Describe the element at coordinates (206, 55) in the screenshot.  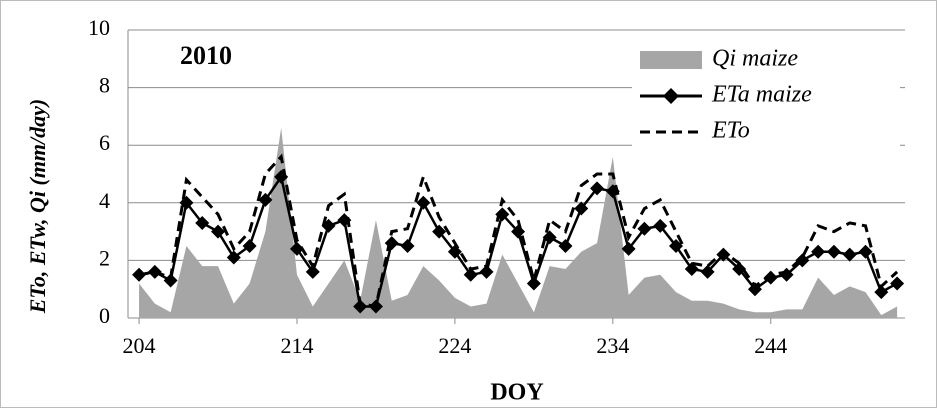
I see `annotation: 2010` at that location.